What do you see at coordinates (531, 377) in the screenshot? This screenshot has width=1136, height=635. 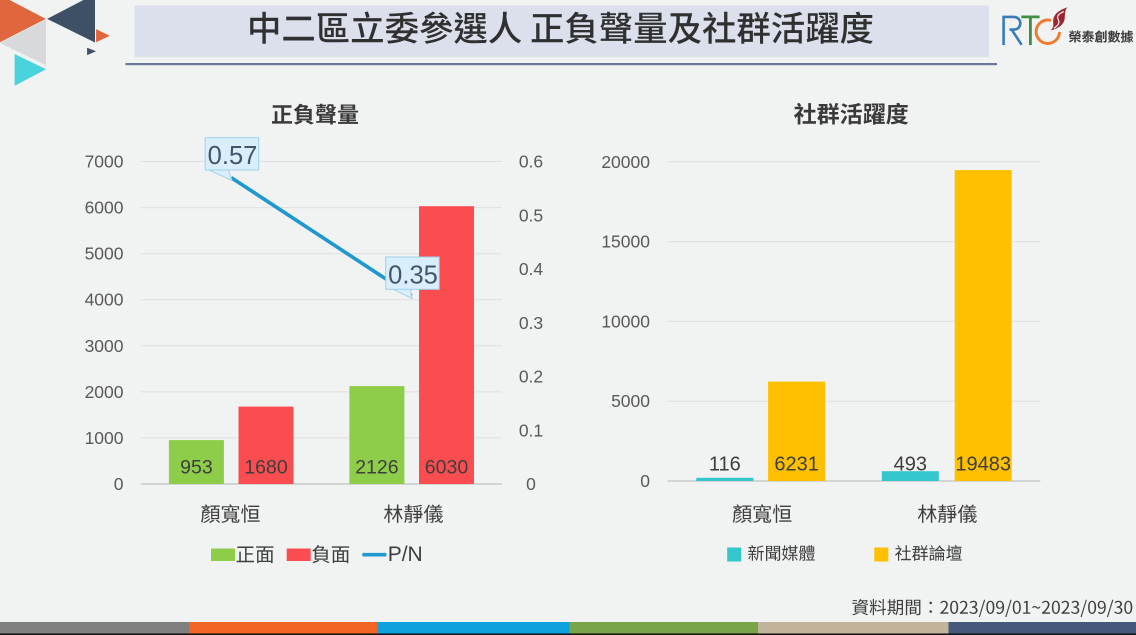 I see `svg-text: 0.2` at bounding box center [531, 377].